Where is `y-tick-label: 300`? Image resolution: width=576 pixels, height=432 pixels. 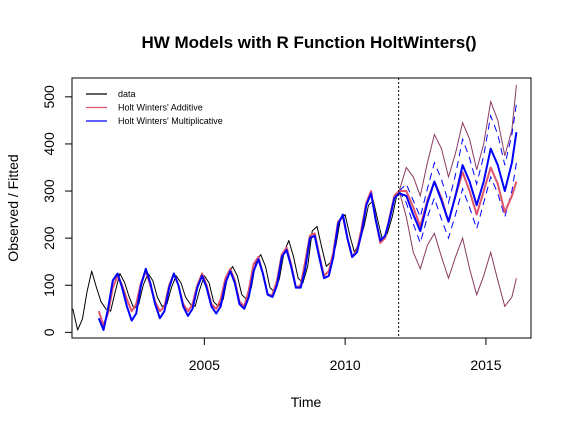 y-tick-label: 300 is located at coordinates (49, 191).